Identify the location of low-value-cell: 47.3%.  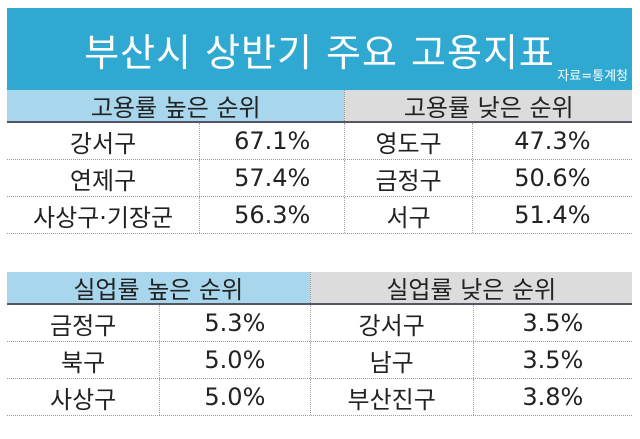
(552, 141).